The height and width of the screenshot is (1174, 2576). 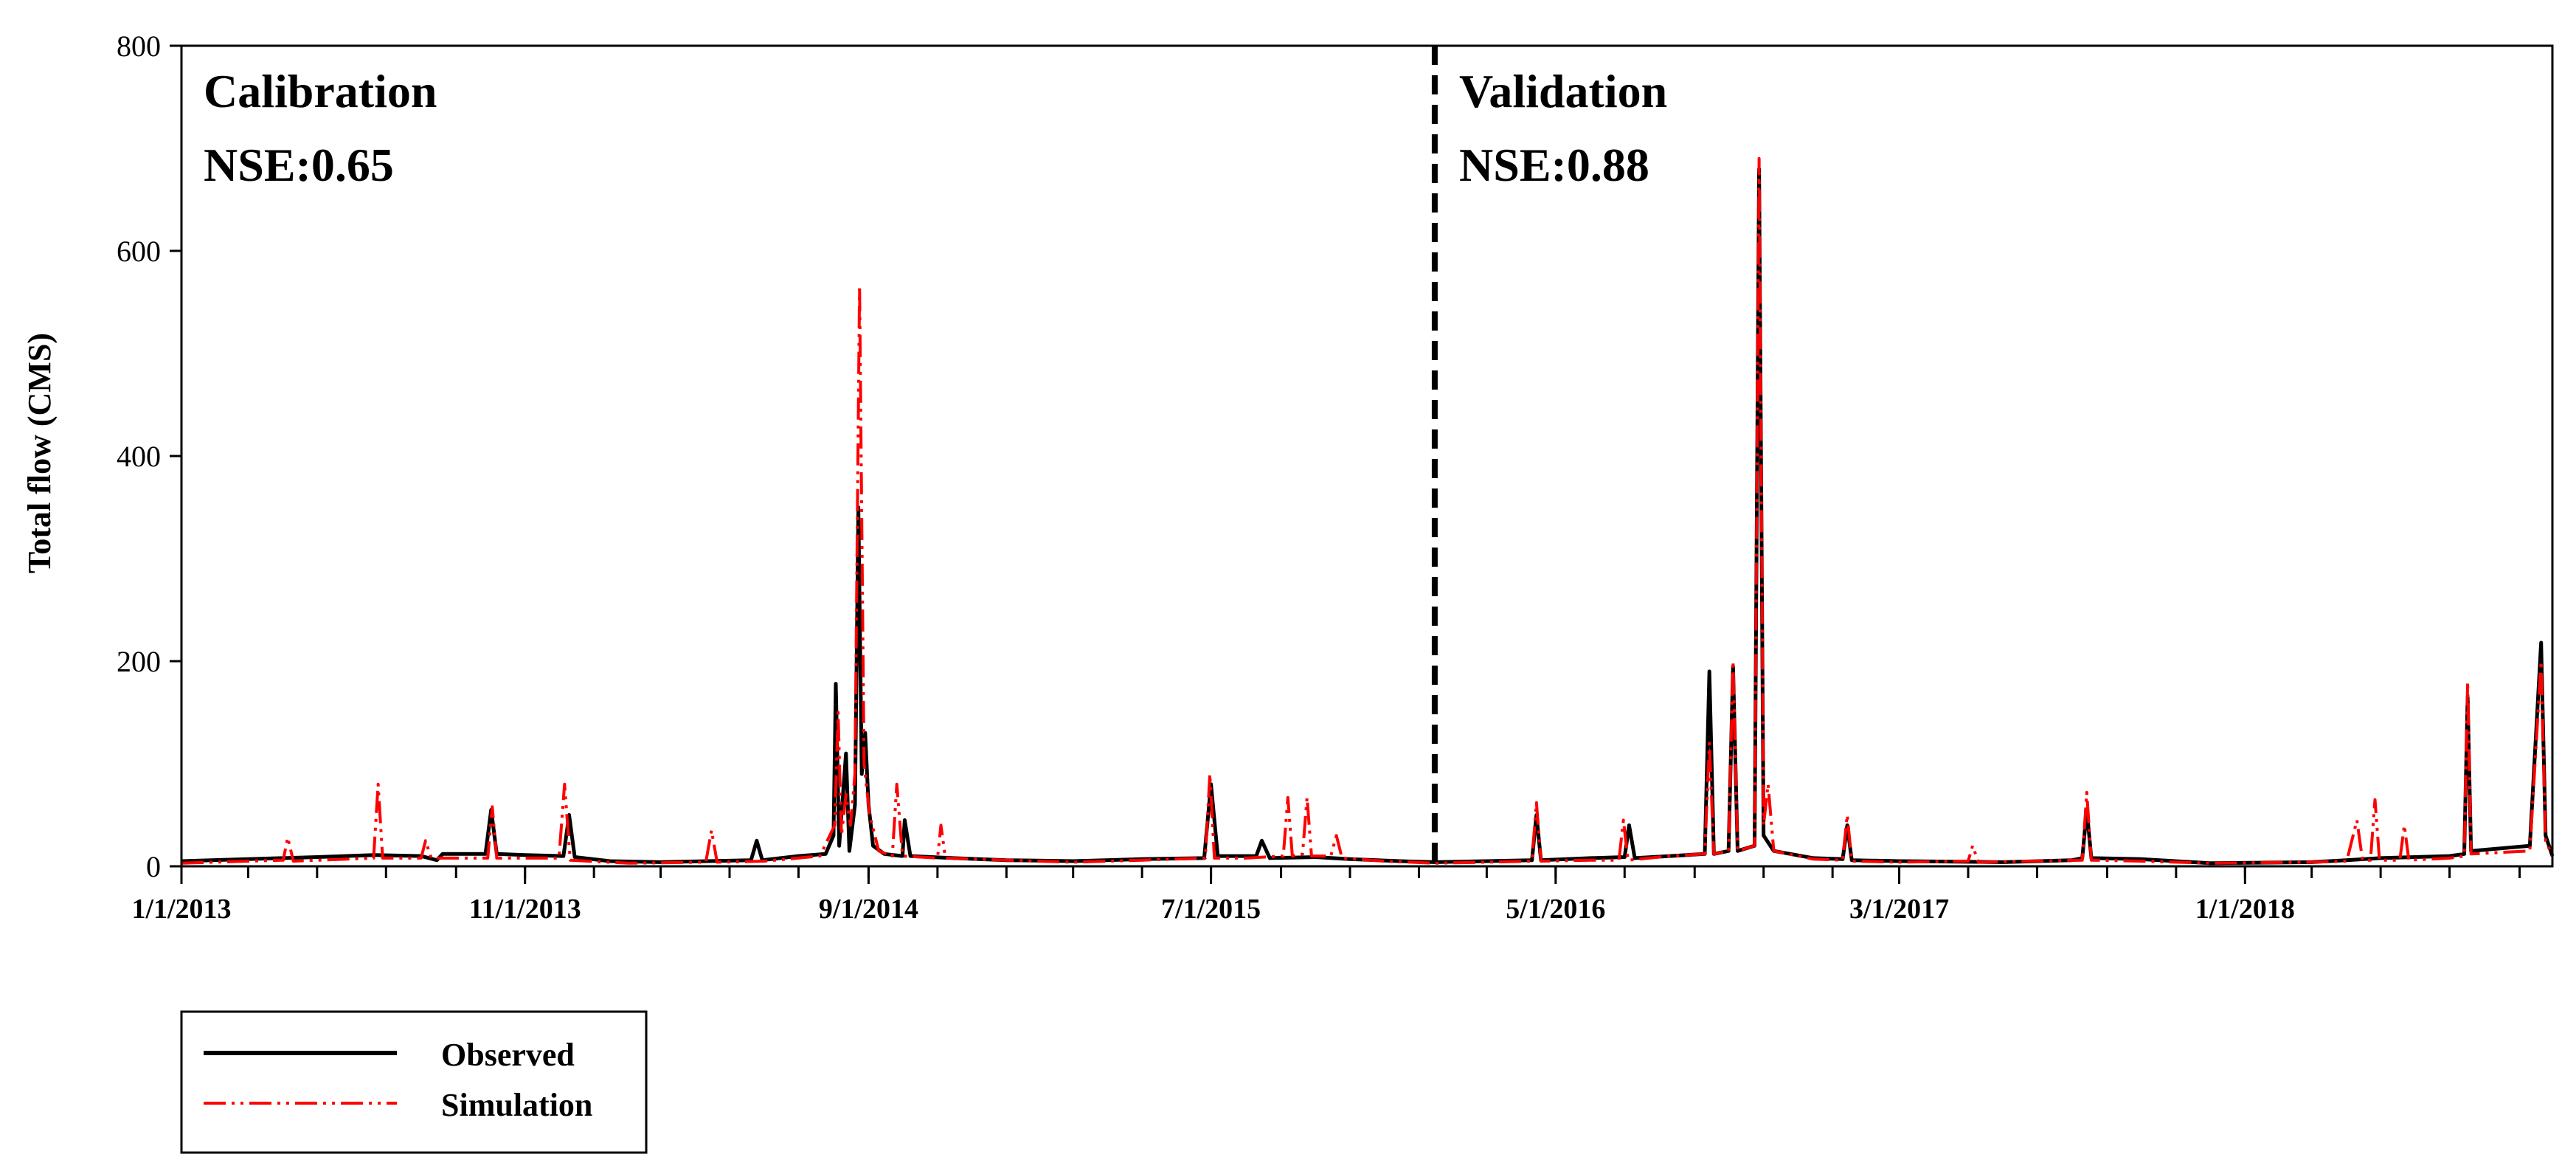 I want to click on y-tick-label: 400, so click(x=139, y=456).